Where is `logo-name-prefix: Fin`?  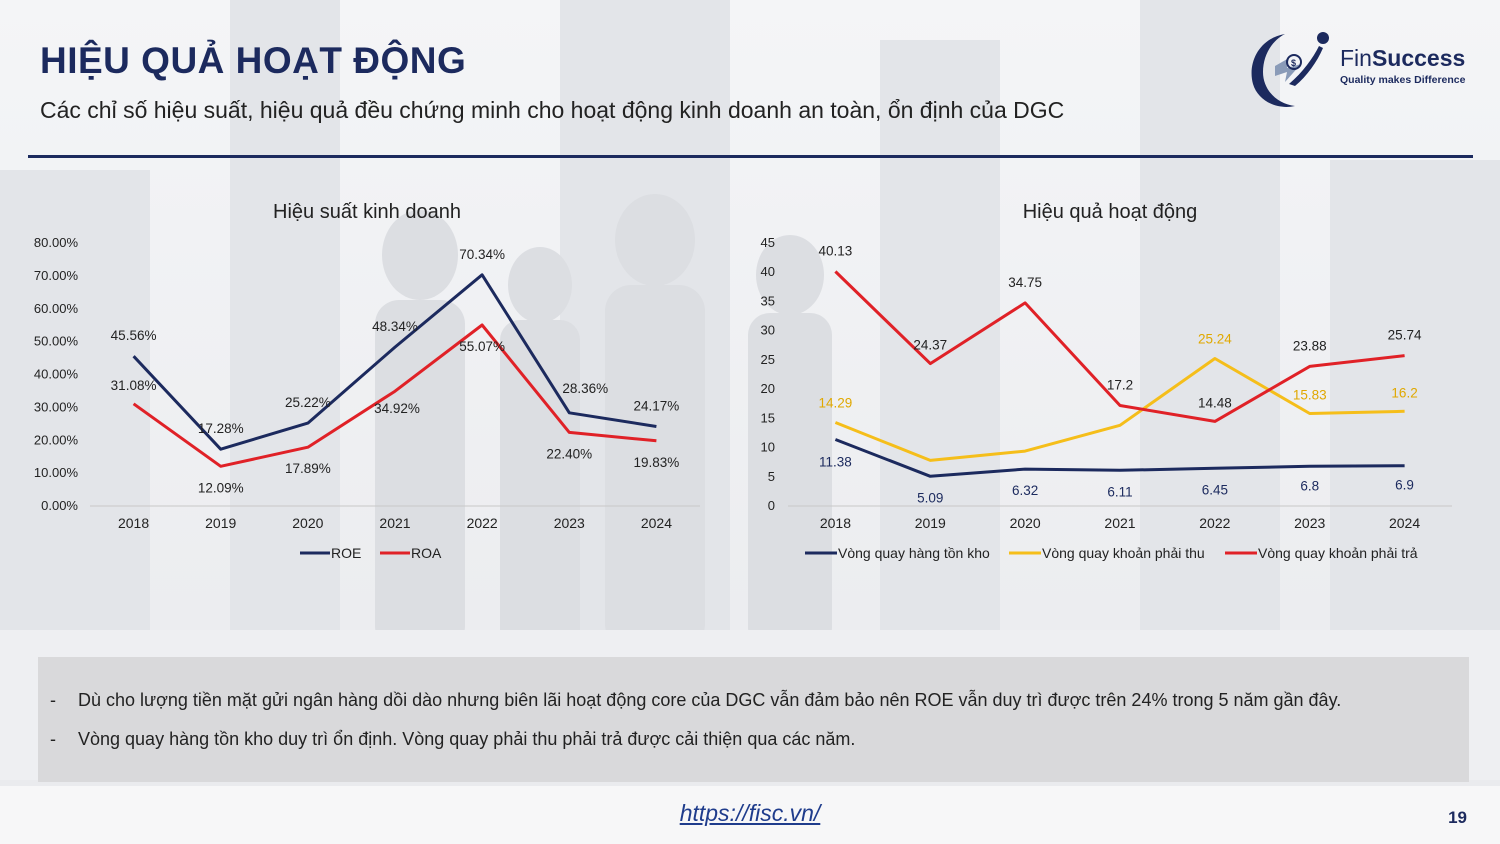 logo-name-prefix: Fin is located at coordinates (1356, 58).